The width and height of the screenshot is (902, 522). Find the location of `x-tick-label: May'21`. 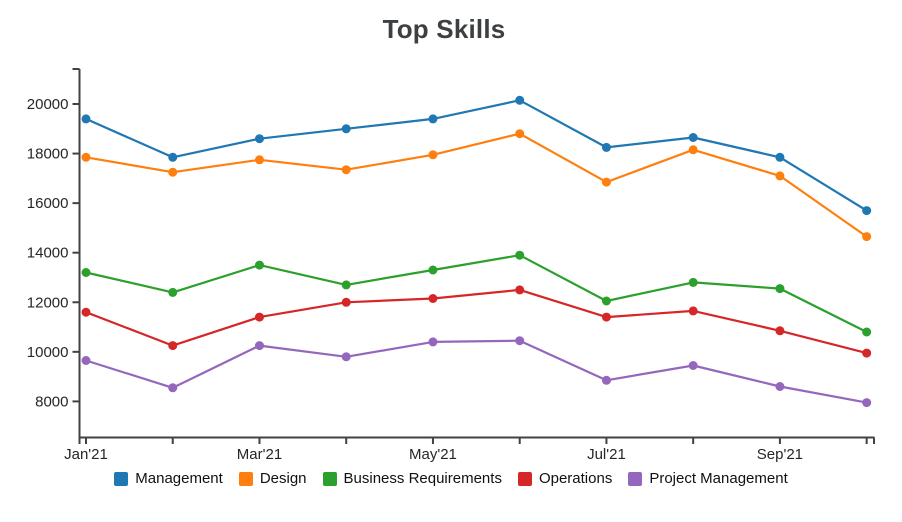

x-tick-label: May'21 is located at coordinates (433, 454).